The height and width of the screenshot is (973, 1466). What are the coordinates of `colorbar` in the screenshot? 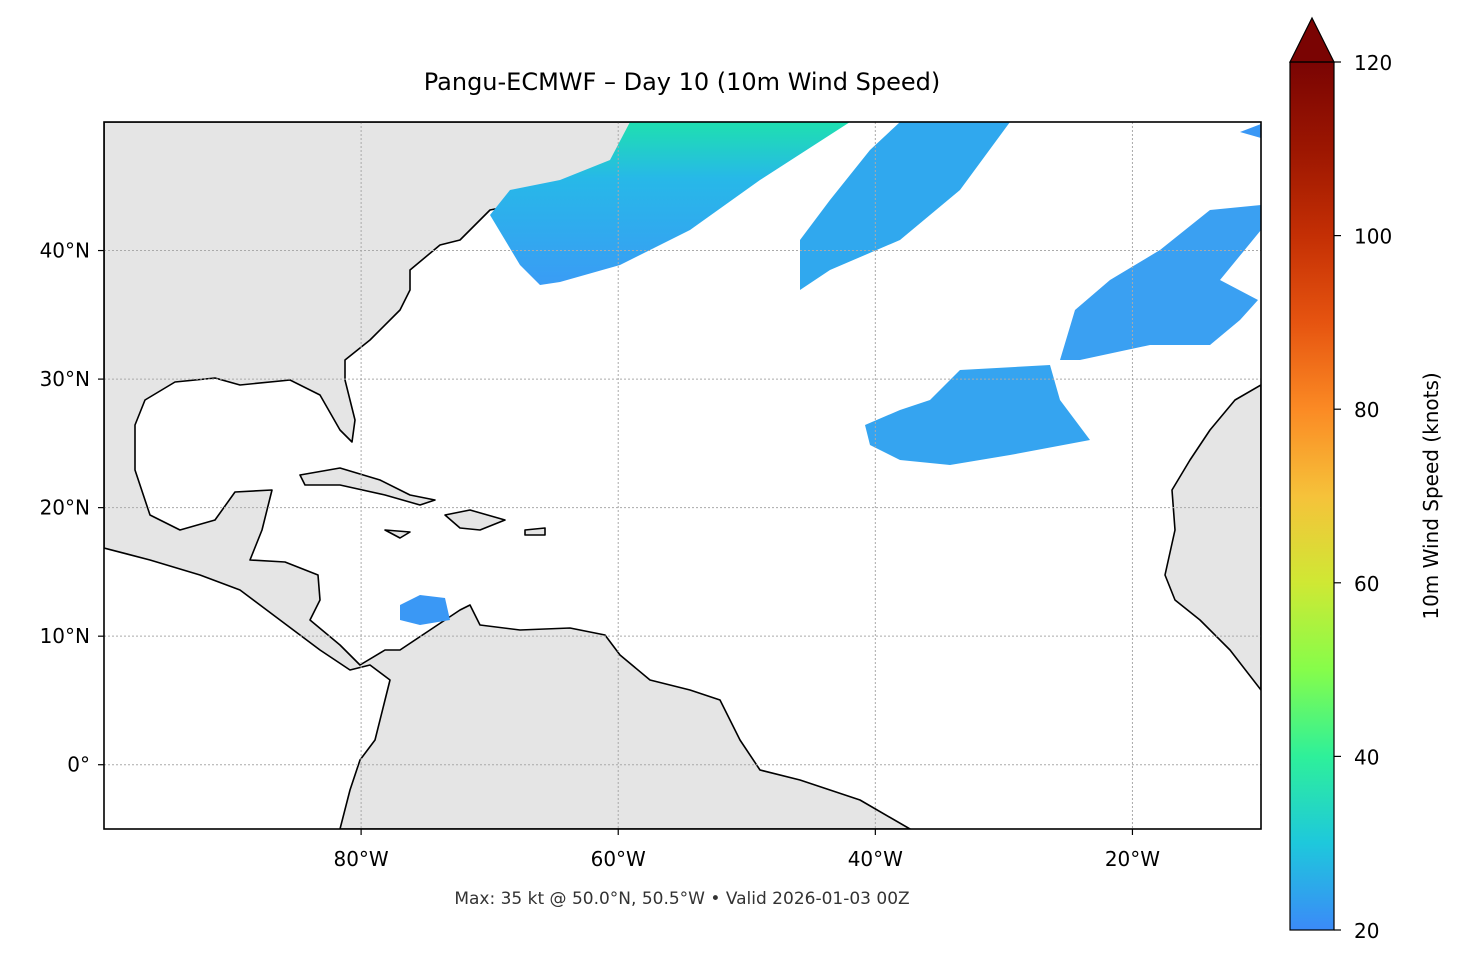 It's located at (1312, 496).